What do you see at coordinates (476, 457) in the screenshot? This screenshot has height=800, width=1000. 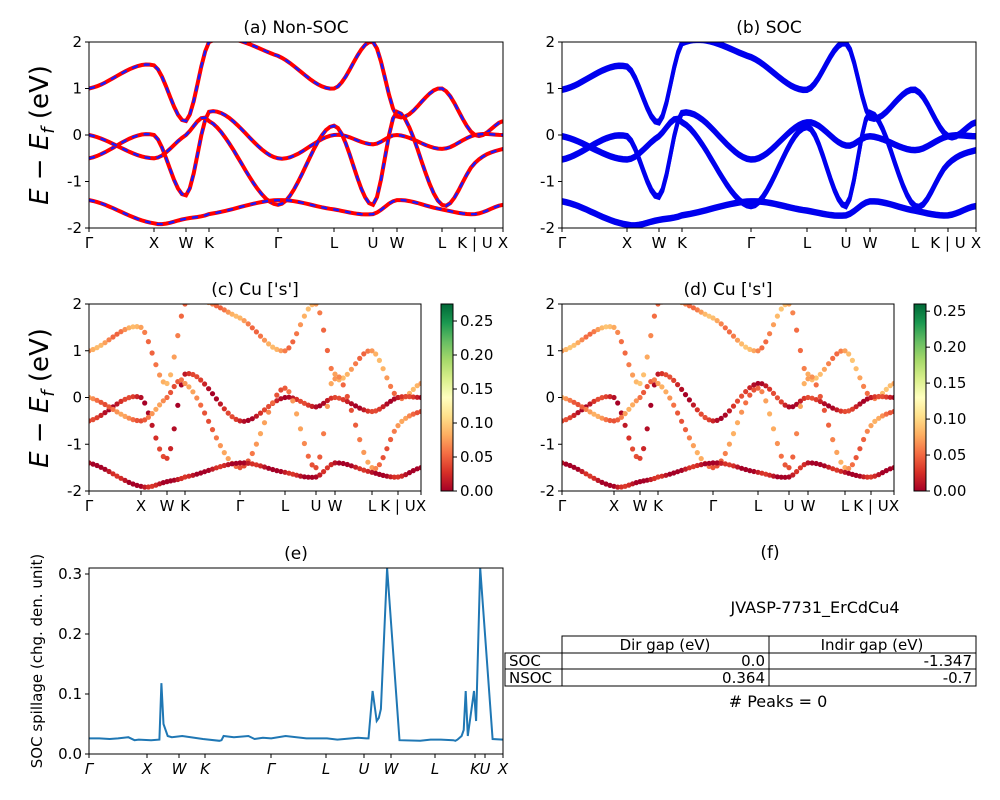 I see `colorbar-tick-label: 0.05` at bounding box center [476, 457].